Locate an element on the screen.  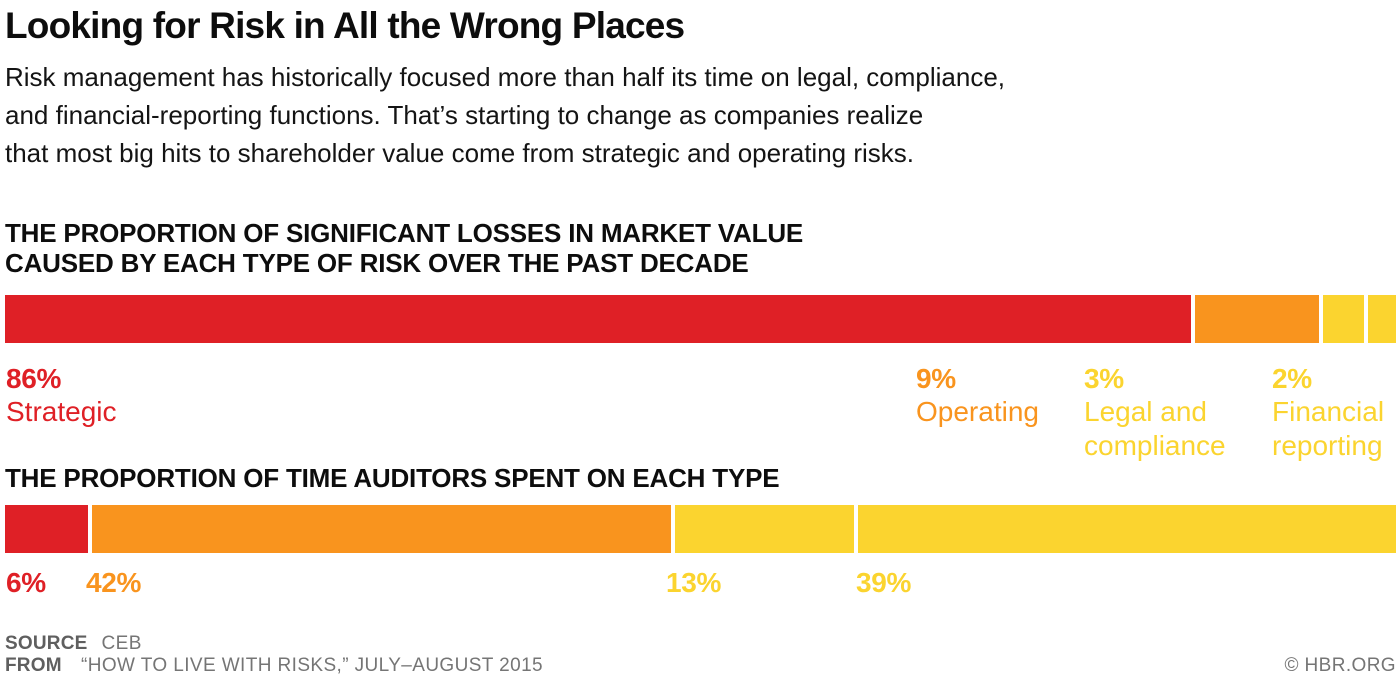
bar-label-operating: 9% Operating is located at coordinates (977, 396).